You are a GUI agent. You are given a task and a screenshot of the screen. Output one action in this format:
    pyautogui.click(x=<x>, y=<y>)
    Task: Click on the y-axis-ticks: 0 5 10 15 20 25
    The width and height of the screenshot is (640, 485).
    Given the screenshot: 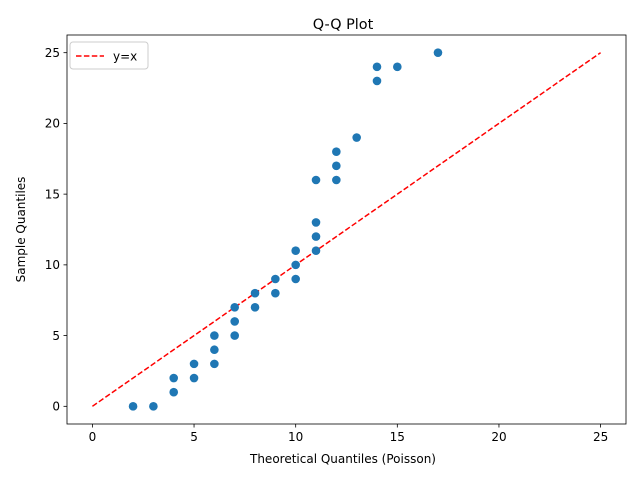 What is the action you would take?
    pyautogui.click(x=56, y=230)
    